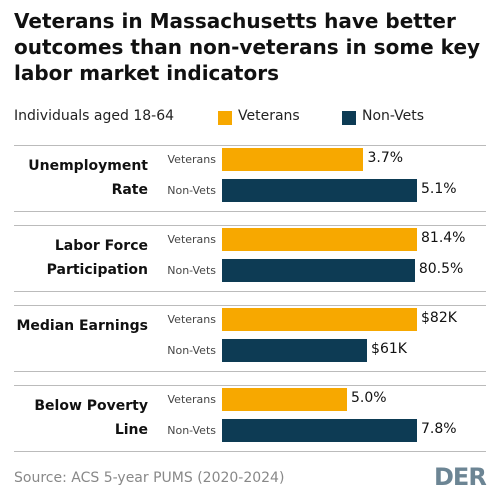  Describe the element at coordinates (443, 238) in the screenshot. I see `value-label: 81.4%` at that location.